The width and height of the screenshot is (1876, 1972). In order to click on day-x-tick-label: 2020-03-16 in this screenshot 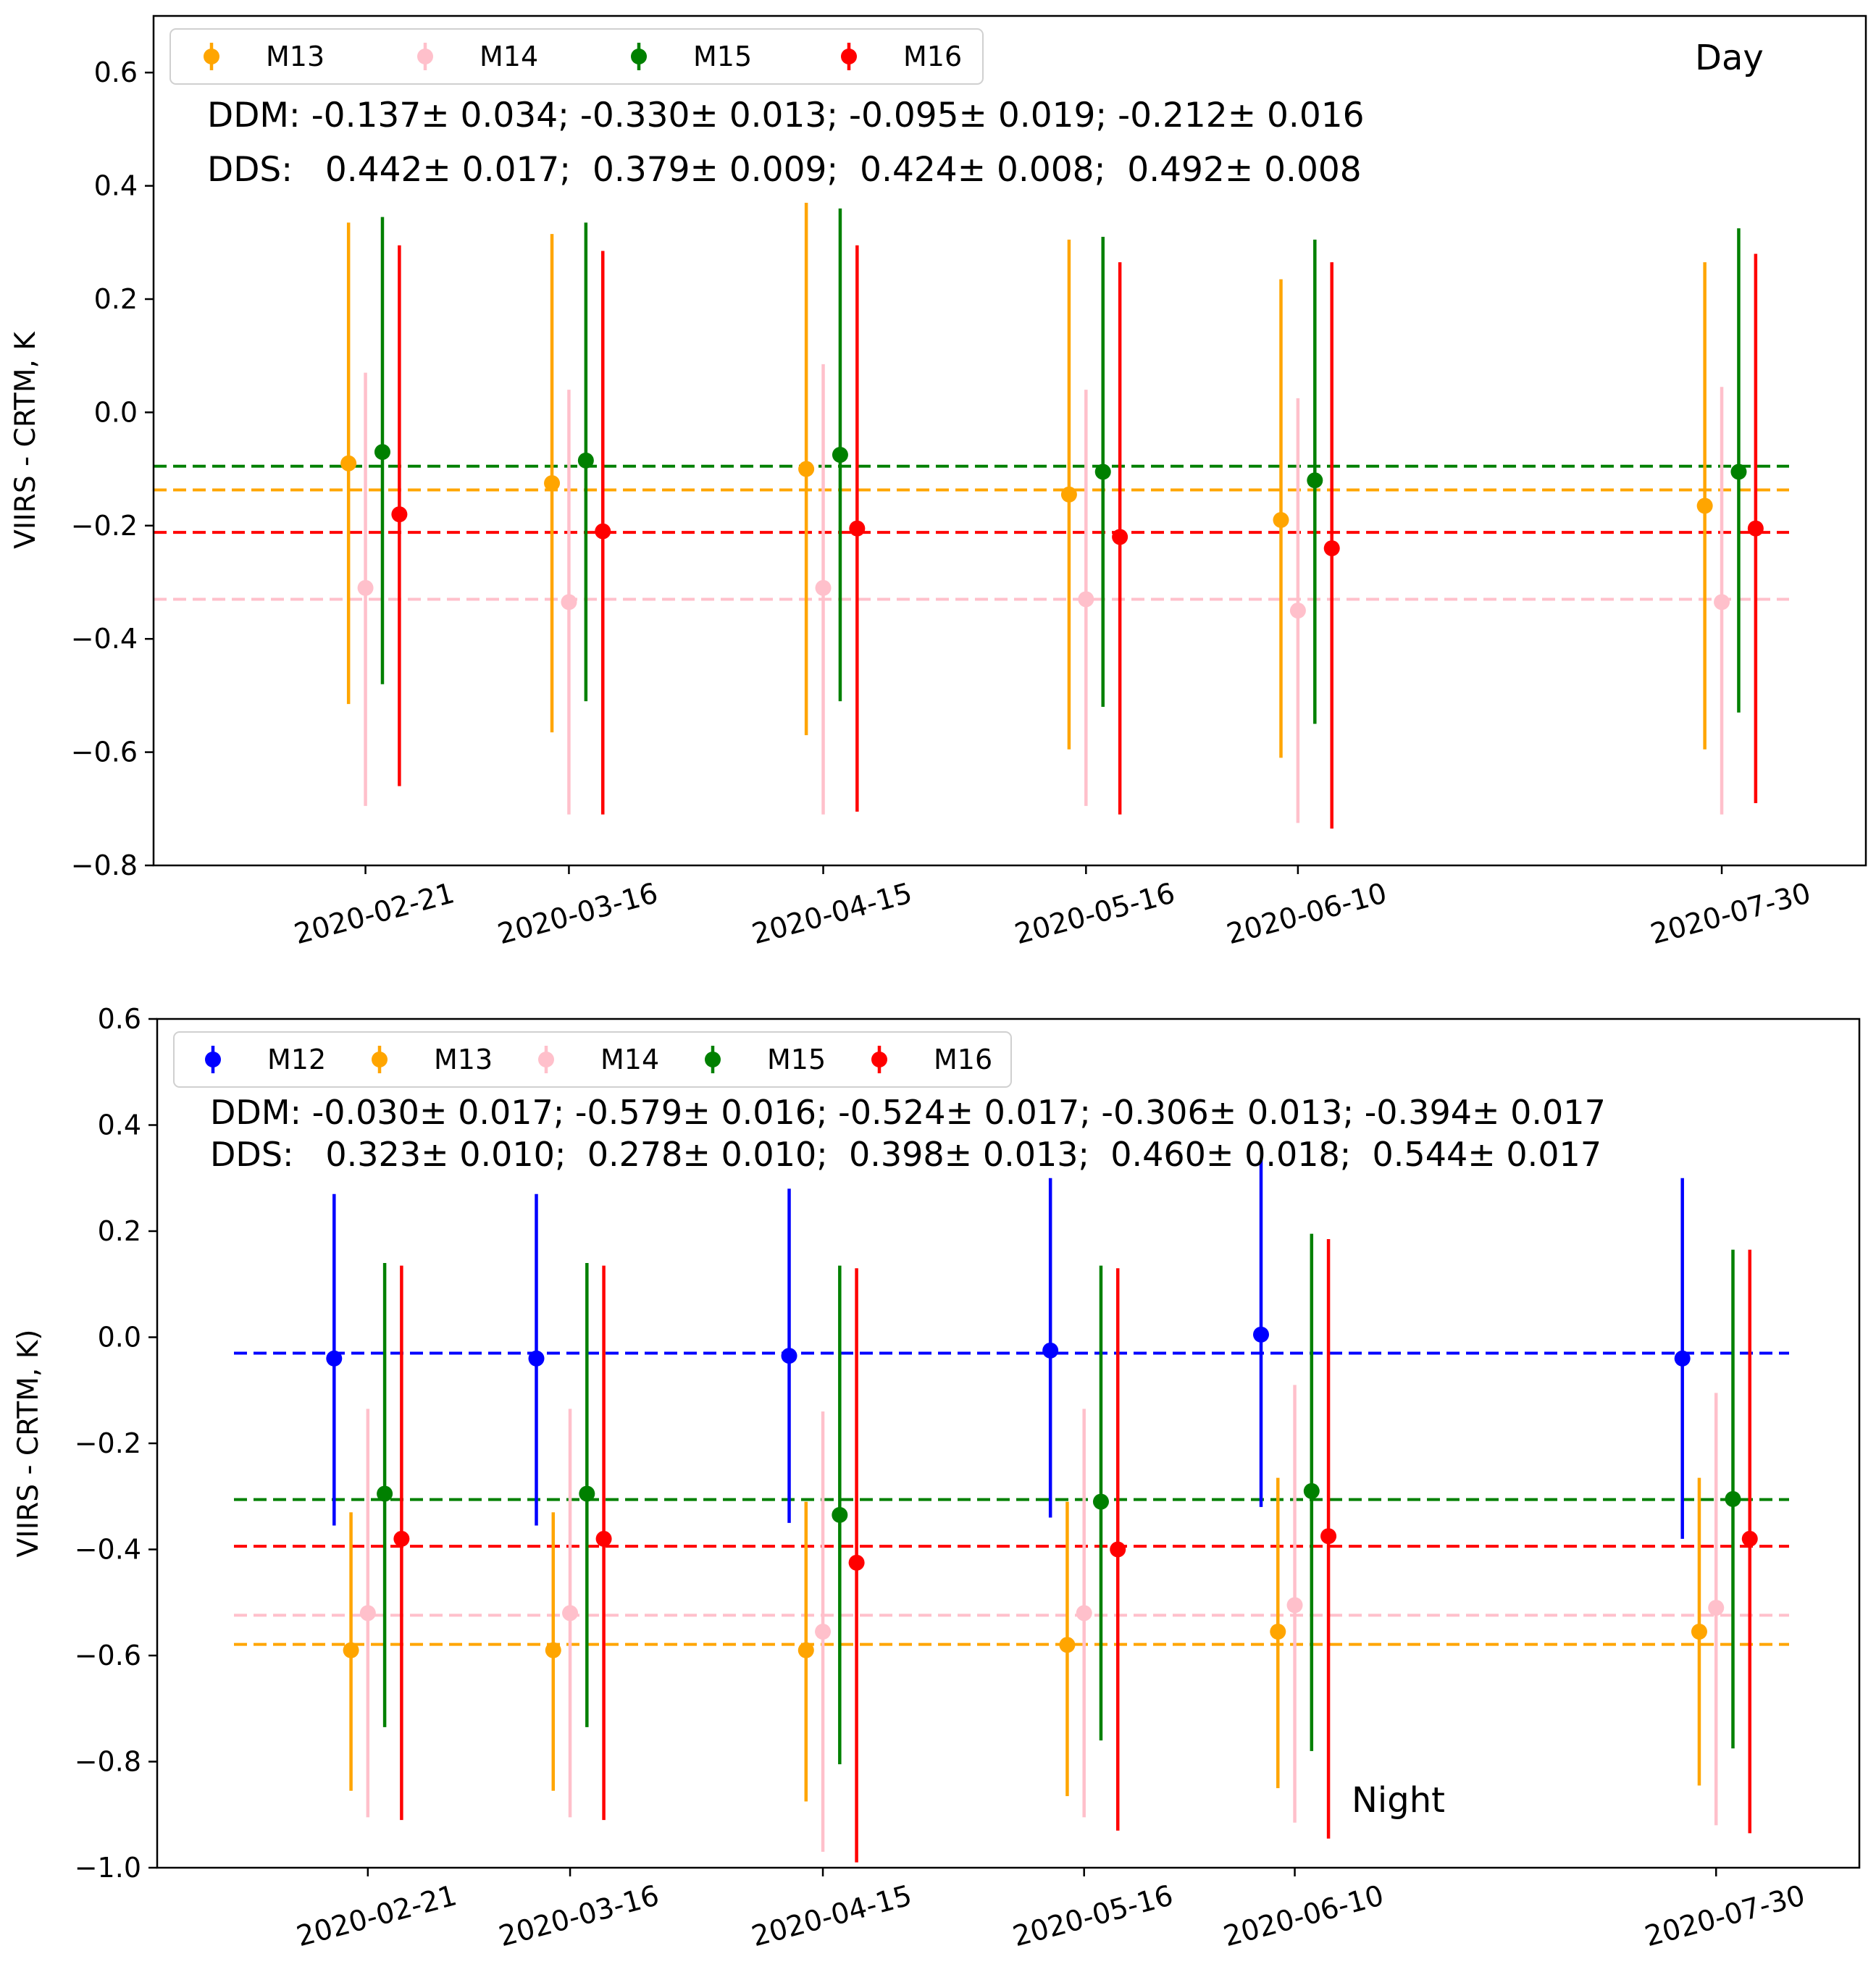, I will do `click(578, 914)`.